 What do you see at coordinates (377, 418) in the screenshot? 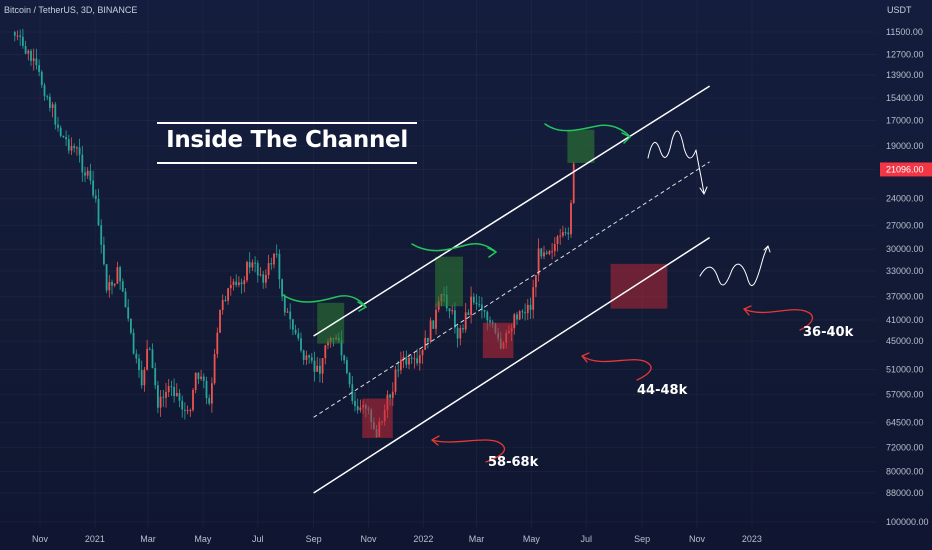
I see `zone-red-nov` at bounding box center [377, 418].